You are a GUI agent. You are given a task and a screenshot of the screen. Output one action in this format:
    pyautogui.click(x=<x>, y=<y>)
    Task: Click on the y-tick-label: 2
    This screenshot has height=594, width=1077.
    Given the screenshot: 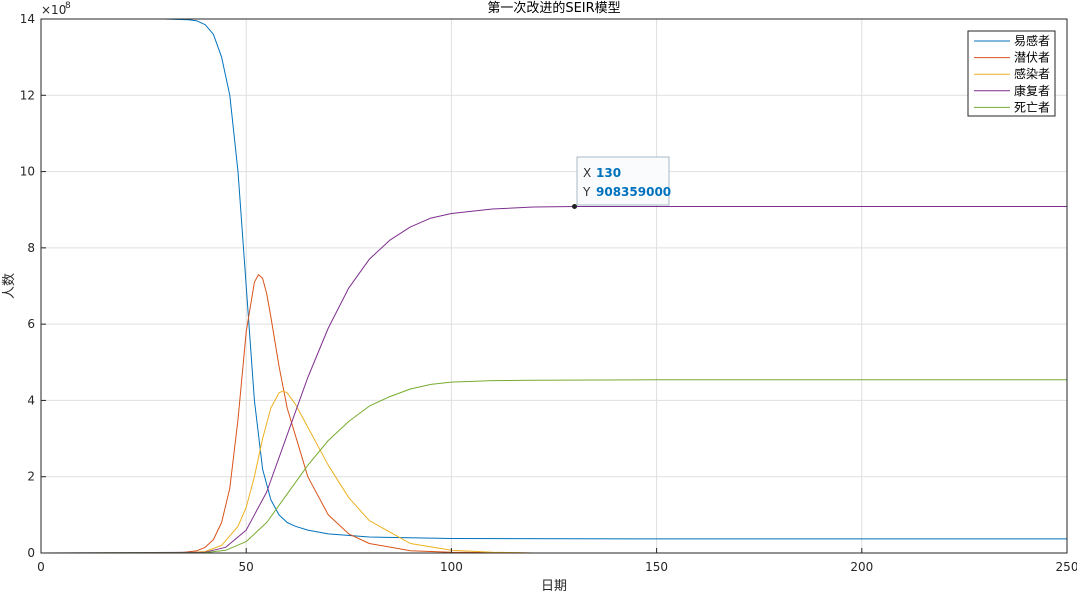 What is the action you would take?
    pyautogui.click(x=31, y=477)
    